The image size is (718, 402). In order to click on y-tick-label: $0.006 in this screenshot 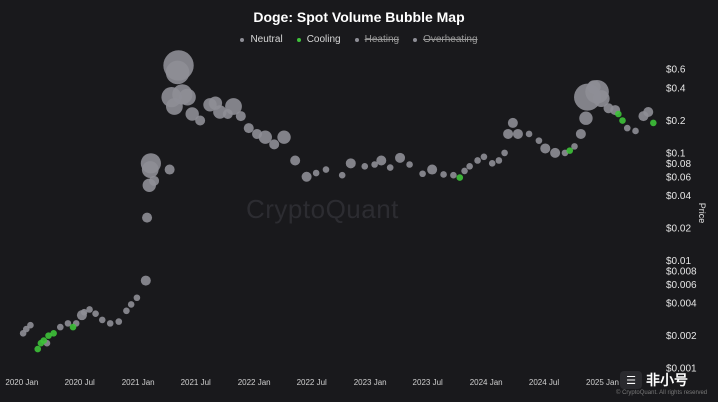, I will do `click(681, 285)`.